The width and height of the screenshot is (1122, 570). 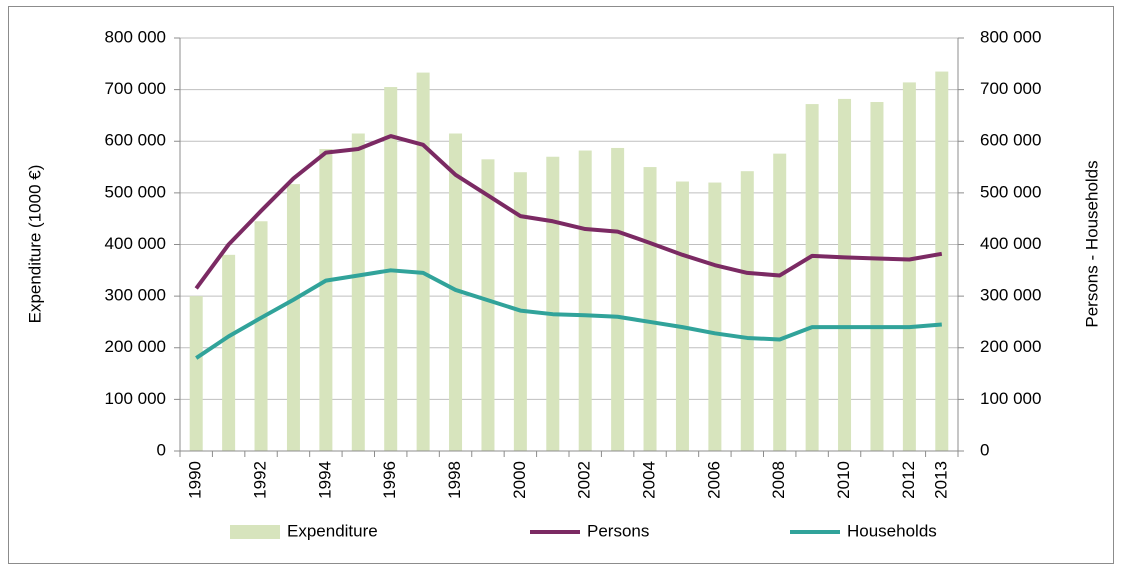 What do you see at coordinates (1010, 398) in the screenshot?
I see `y2-tick-label: 100 000` at bounding box center [1010, 398].